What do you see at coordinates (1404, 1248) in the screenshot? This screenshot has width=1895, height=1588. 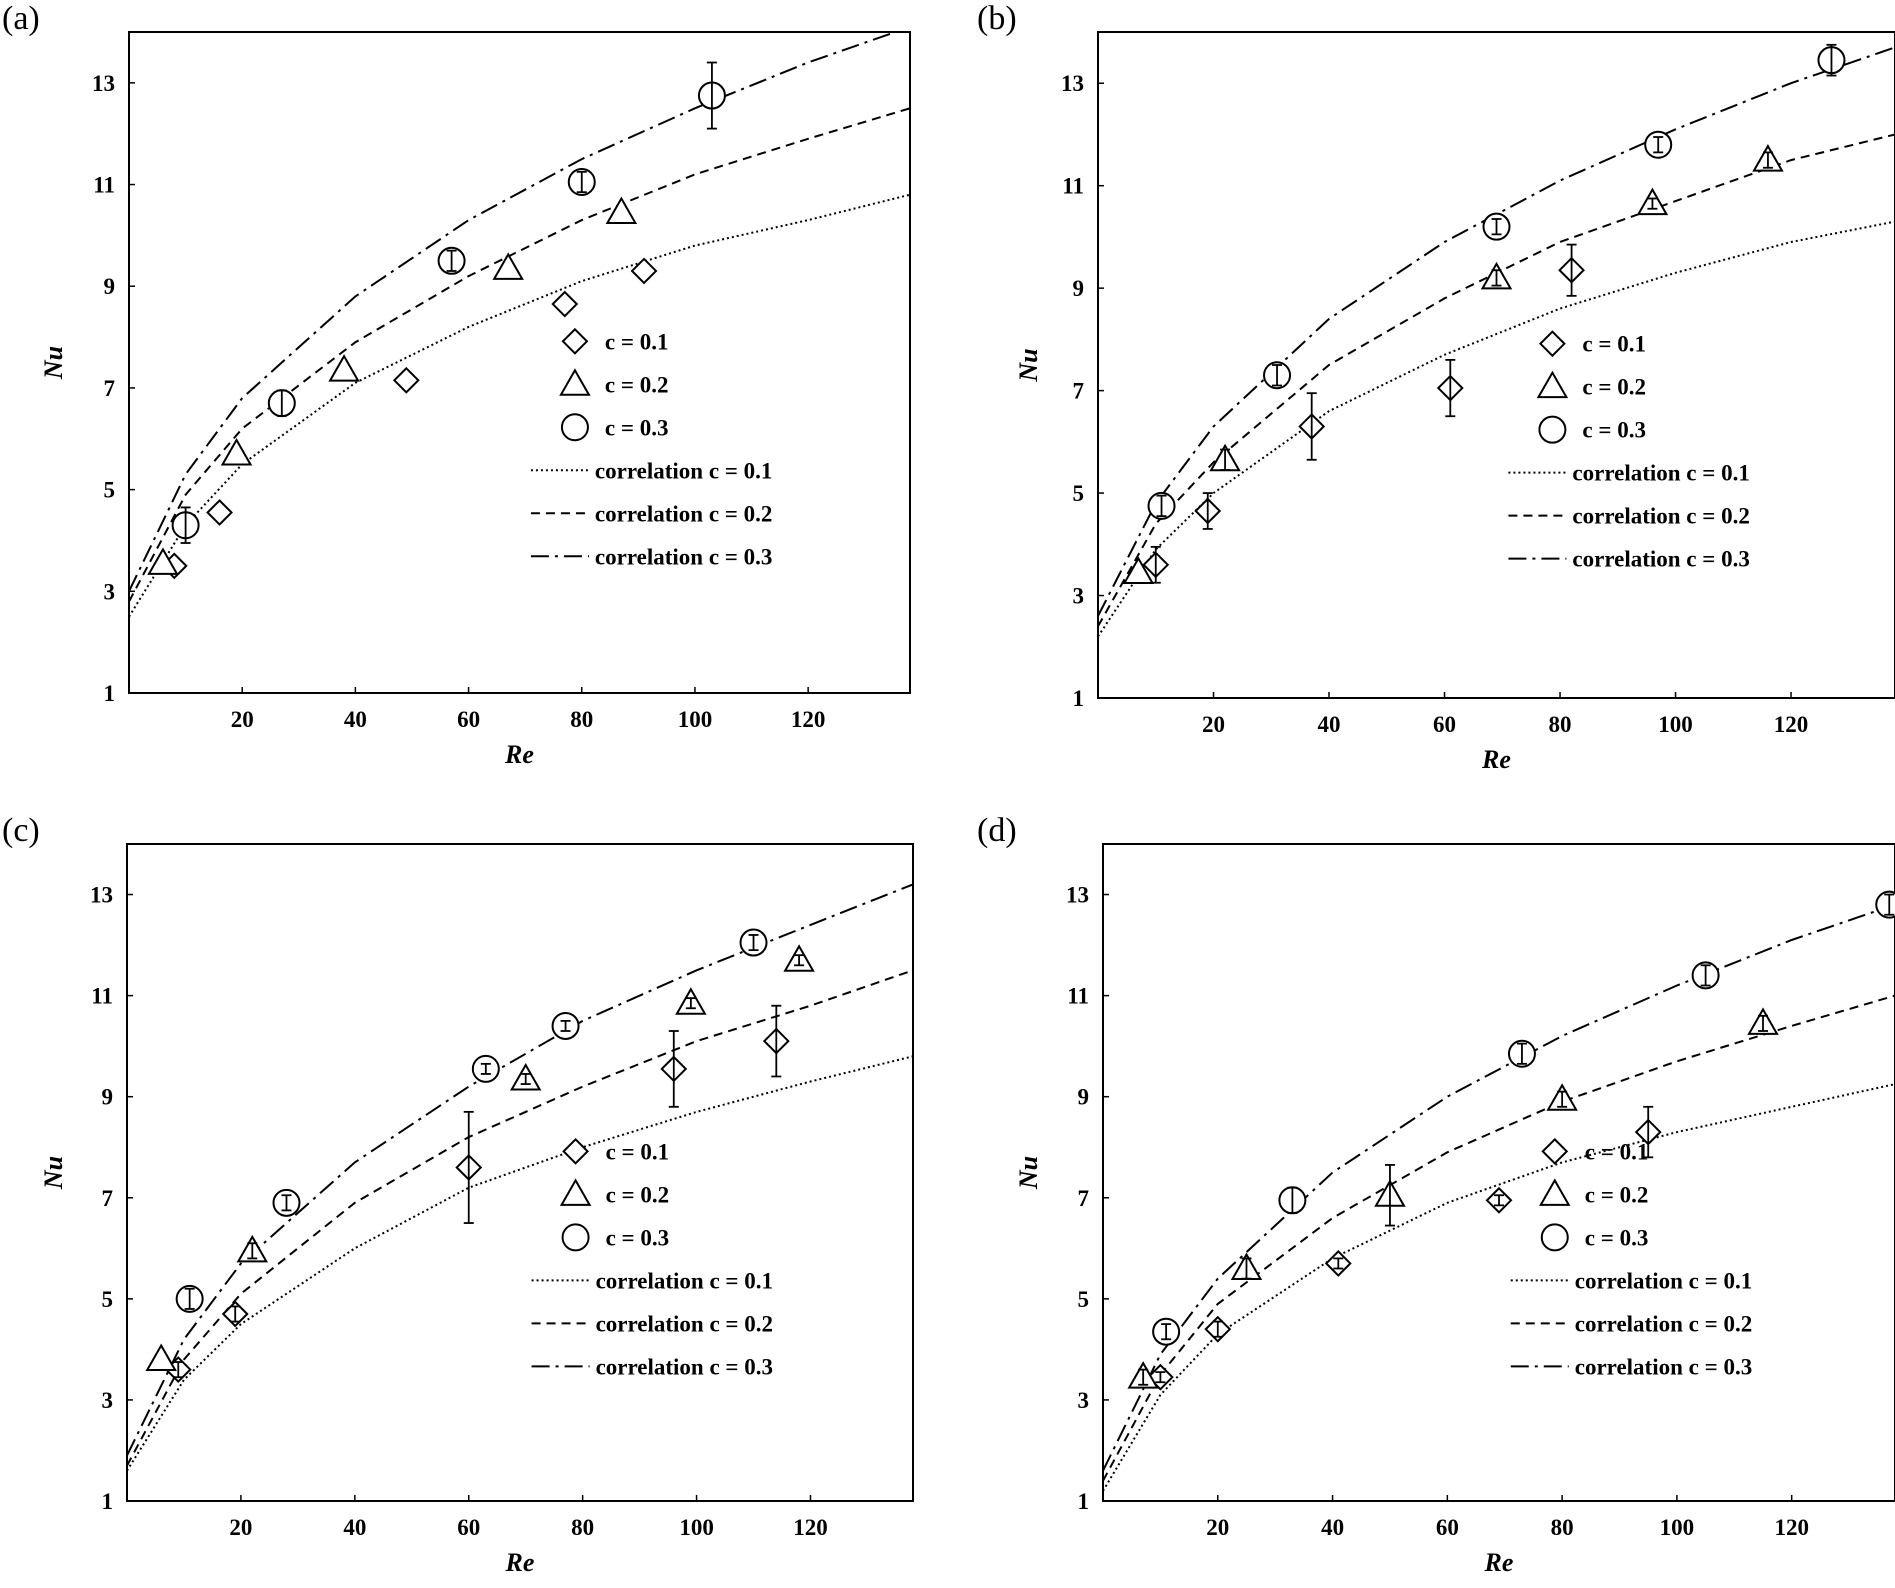 I see `series-diamond` at bounding box center [1404, 1248].